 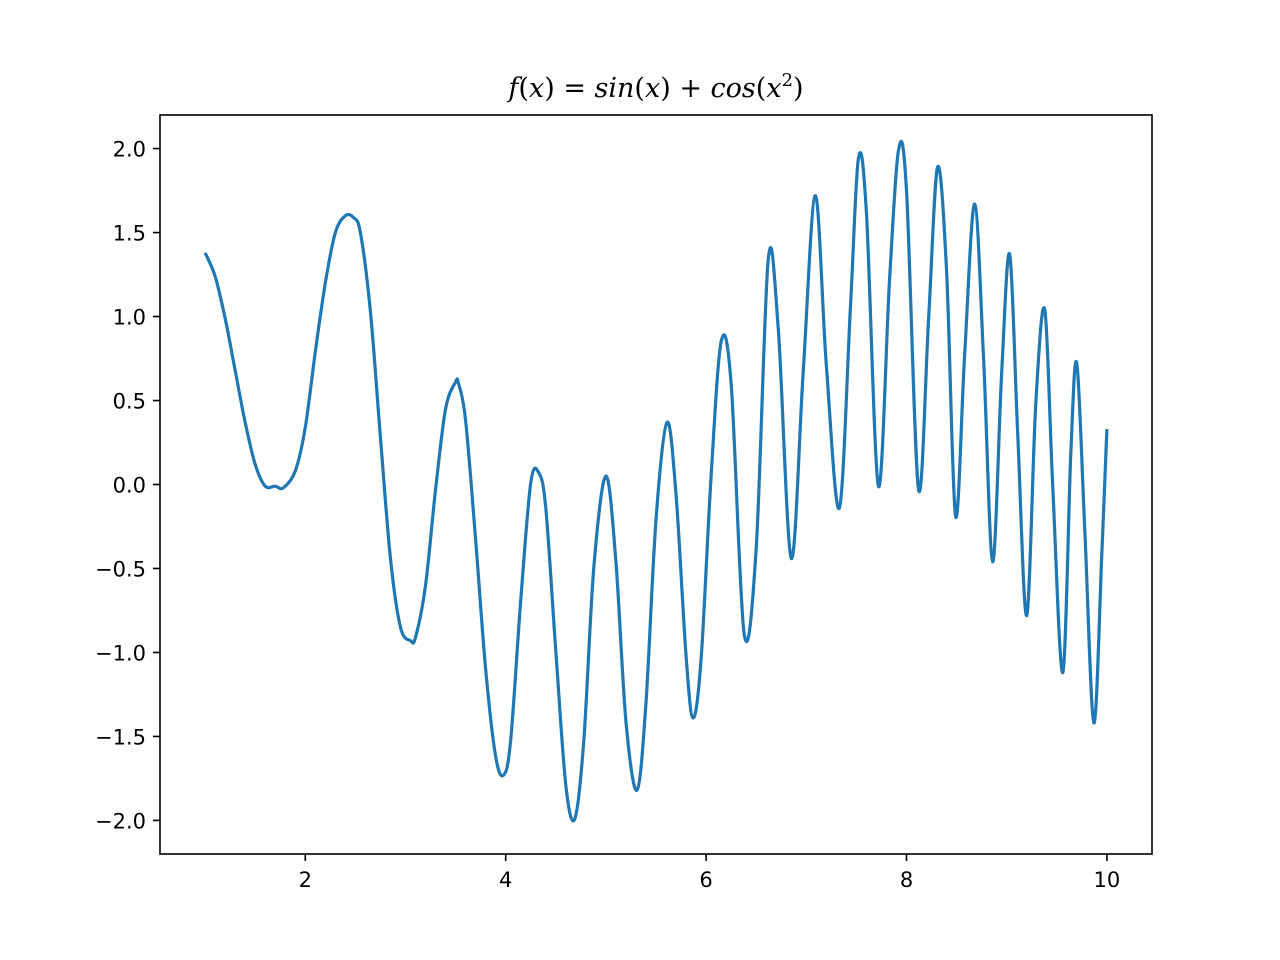 I want to click on y-tick-label: 2.0, so click(x=129, y=150).